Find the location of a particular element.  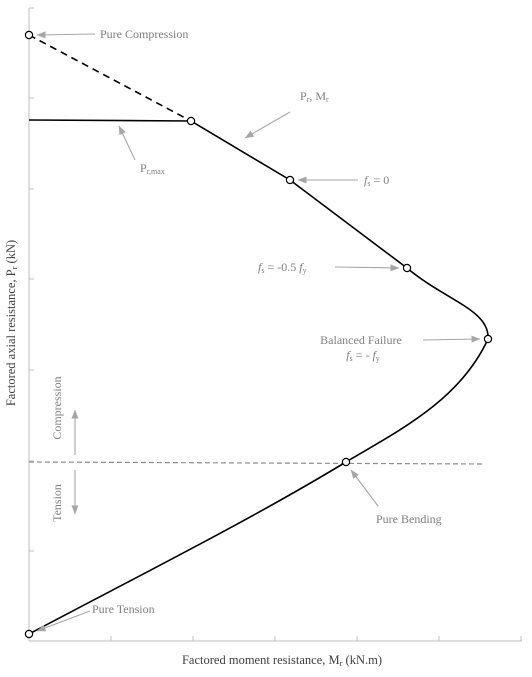

y-axis-ticks is located at coordinates (31, 279).